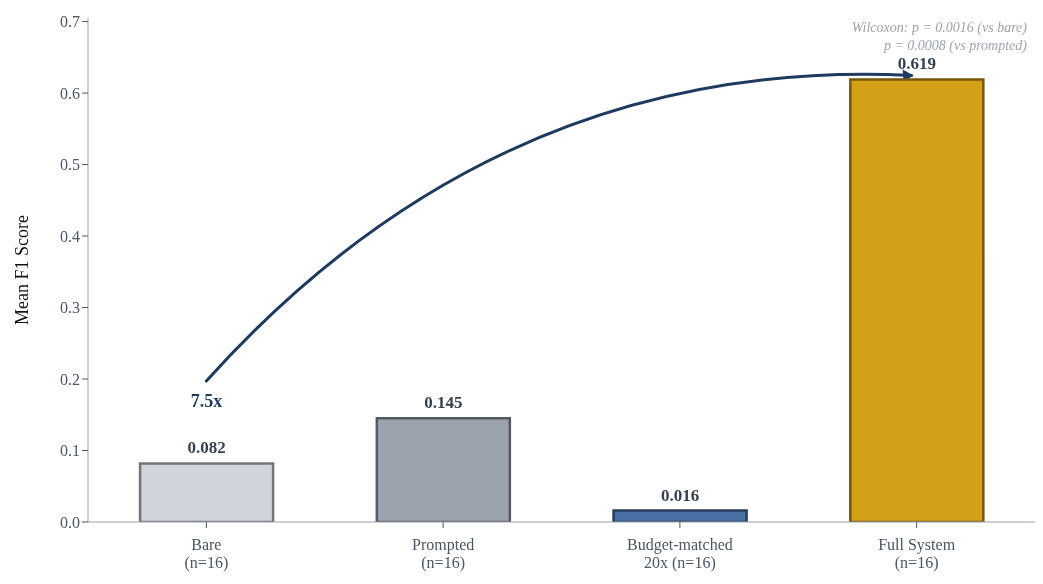  What do you see at coordinates (206, 401) in the screenshot?
I see `annotation: 7.5x` at bounding box center [206, 401].